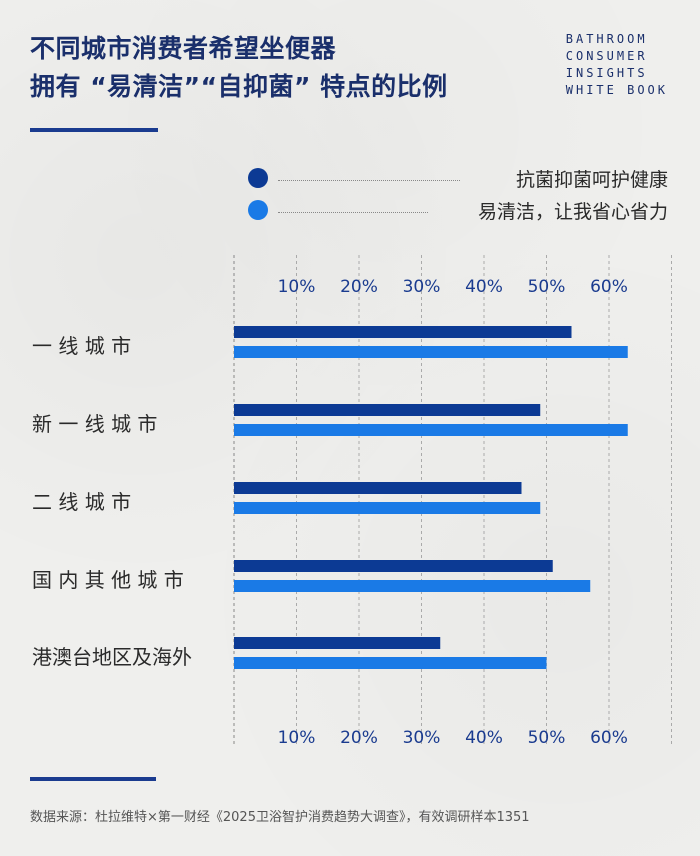  I want to click on tick-label-bottom-60: 60%, so click(609, 738).